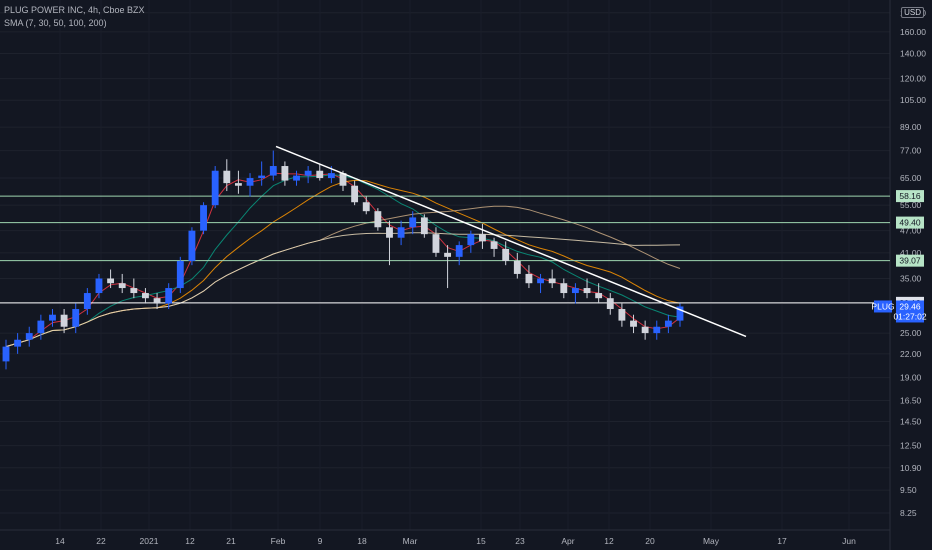 The height and width of the screenshot is (550, 932). Describe the element at coordinates (481, 541) in the screenshot. I see `x-tick-label: 15` at that location.